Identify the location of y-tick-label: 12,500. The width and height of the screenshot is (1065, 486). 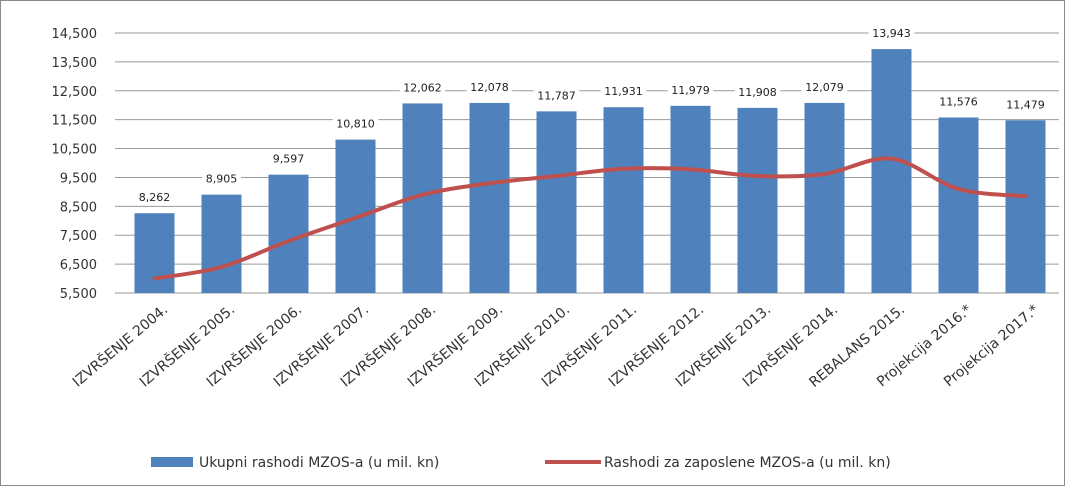
(75, 92).